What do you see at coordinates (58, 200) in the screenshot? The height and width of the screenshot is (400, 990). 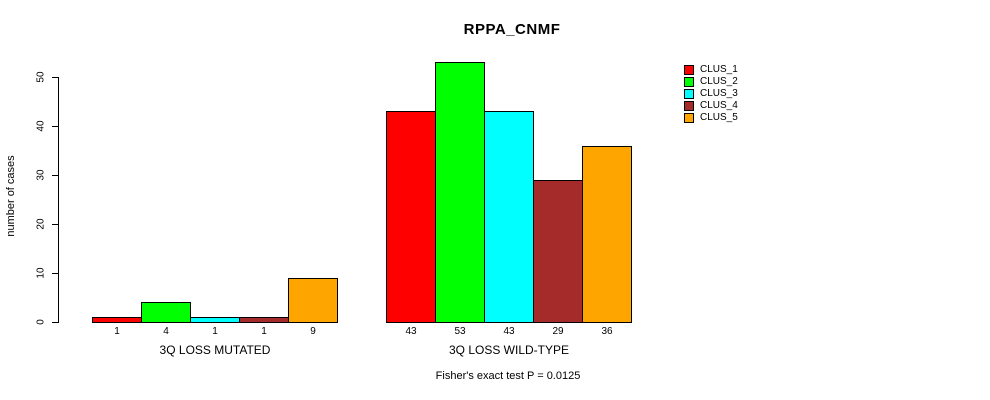 I see `y-axis-line` at bounding box center [58, 200].